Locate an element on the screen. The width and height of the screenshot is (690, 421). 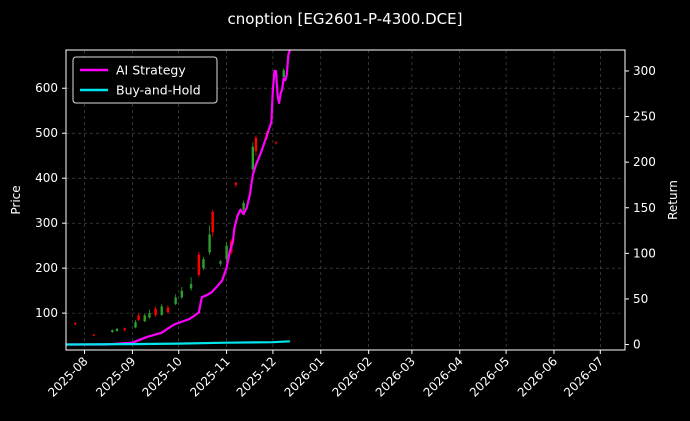
y-tick-label: 600 is located at coordinates (46, 88).